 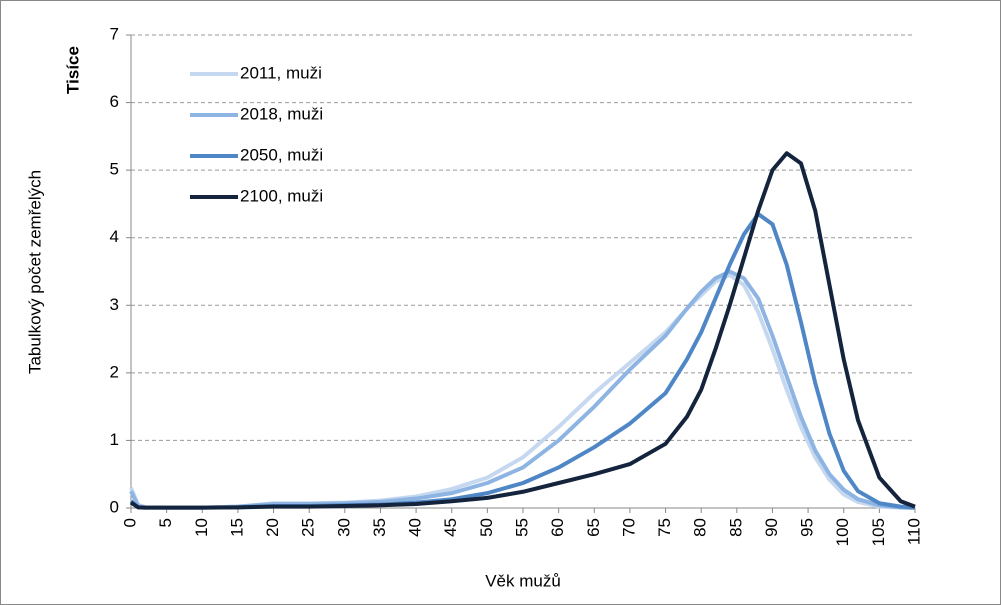 I want to click on x-tick-label: 20, so click(x=272, y=527).